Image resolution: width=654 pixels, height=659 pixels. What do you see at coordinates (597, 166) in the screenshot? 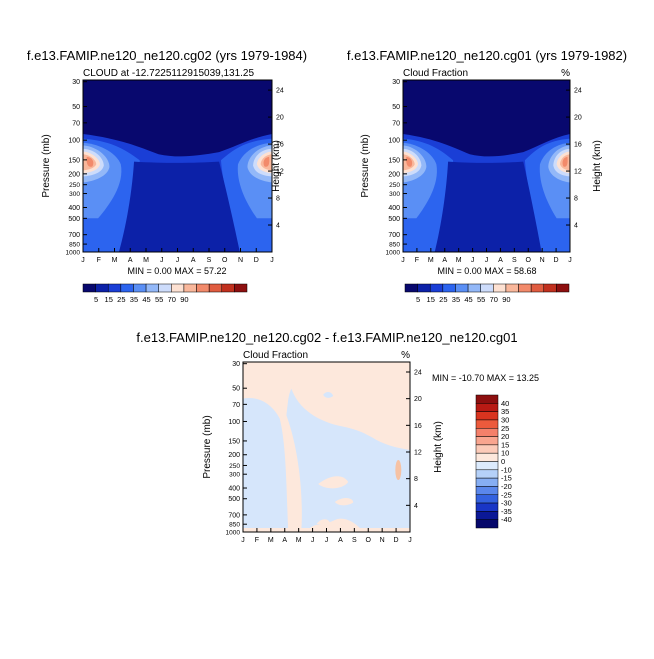
I see `panel2-ylabel-right: Height (km)` at bounding box center [597, 166].